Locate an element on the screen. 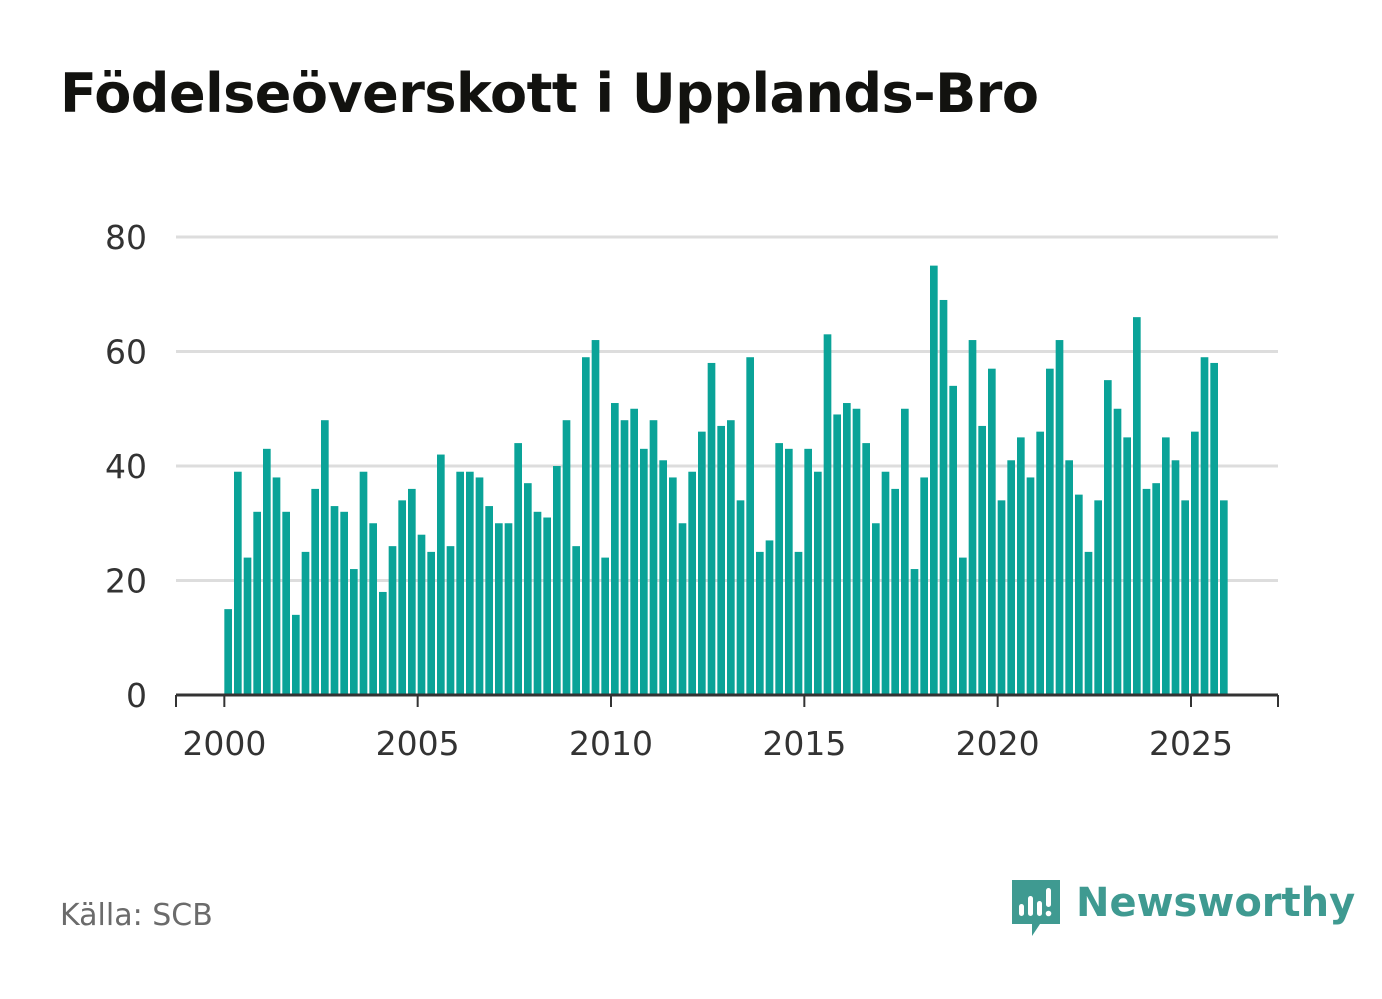 The width and height of the screenshot is (1382, 999). x-tick-label: 2020 is located at coordinates (998, 743).